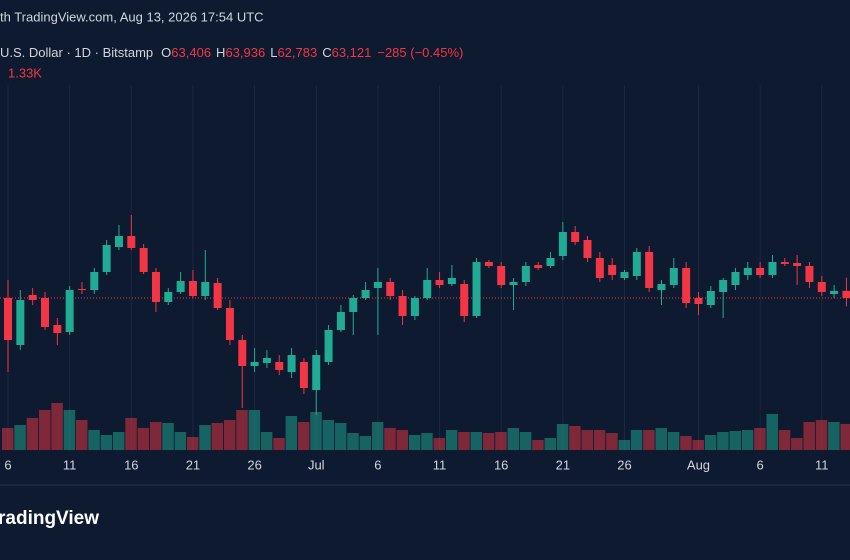 The height and width of the screenshot is (560, 850). What do you see at coordinates (220, 52) in the screenshot?
I see `legend-key: H` at bounding box center [220, 52].